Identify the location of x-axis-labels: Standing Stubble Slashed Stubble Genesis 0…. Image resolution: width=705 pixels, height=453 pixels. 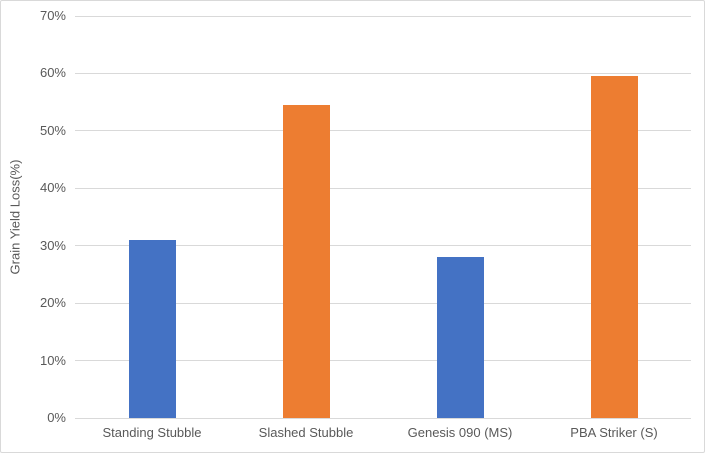
(352, 435).